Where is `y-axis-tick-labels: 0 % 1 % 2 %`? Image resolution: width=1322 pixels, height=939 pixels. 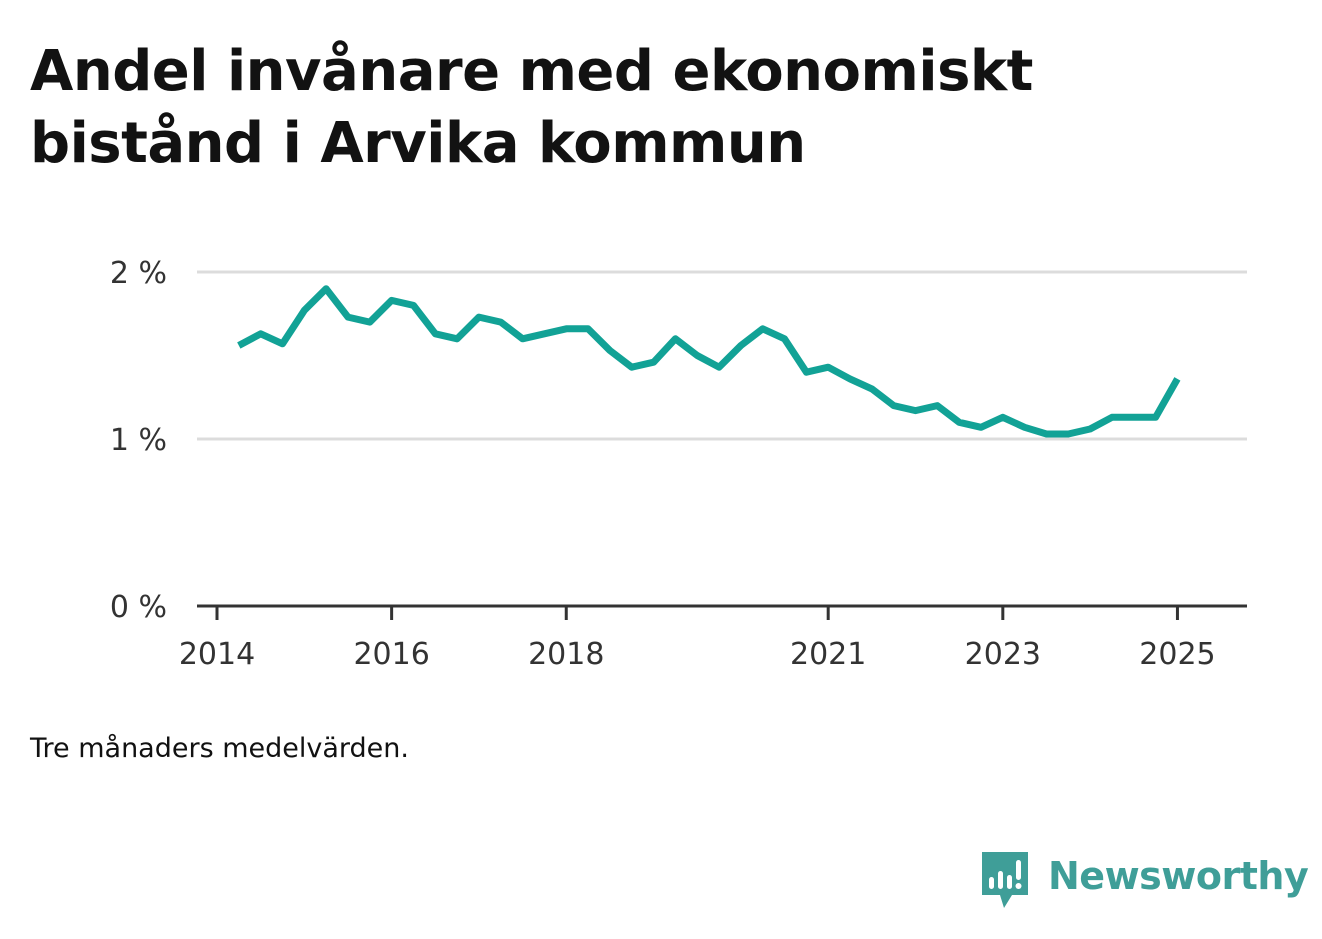
y-axis-tick-labels: 0 % 1 % 2 % is located at coordinates (138, 440).